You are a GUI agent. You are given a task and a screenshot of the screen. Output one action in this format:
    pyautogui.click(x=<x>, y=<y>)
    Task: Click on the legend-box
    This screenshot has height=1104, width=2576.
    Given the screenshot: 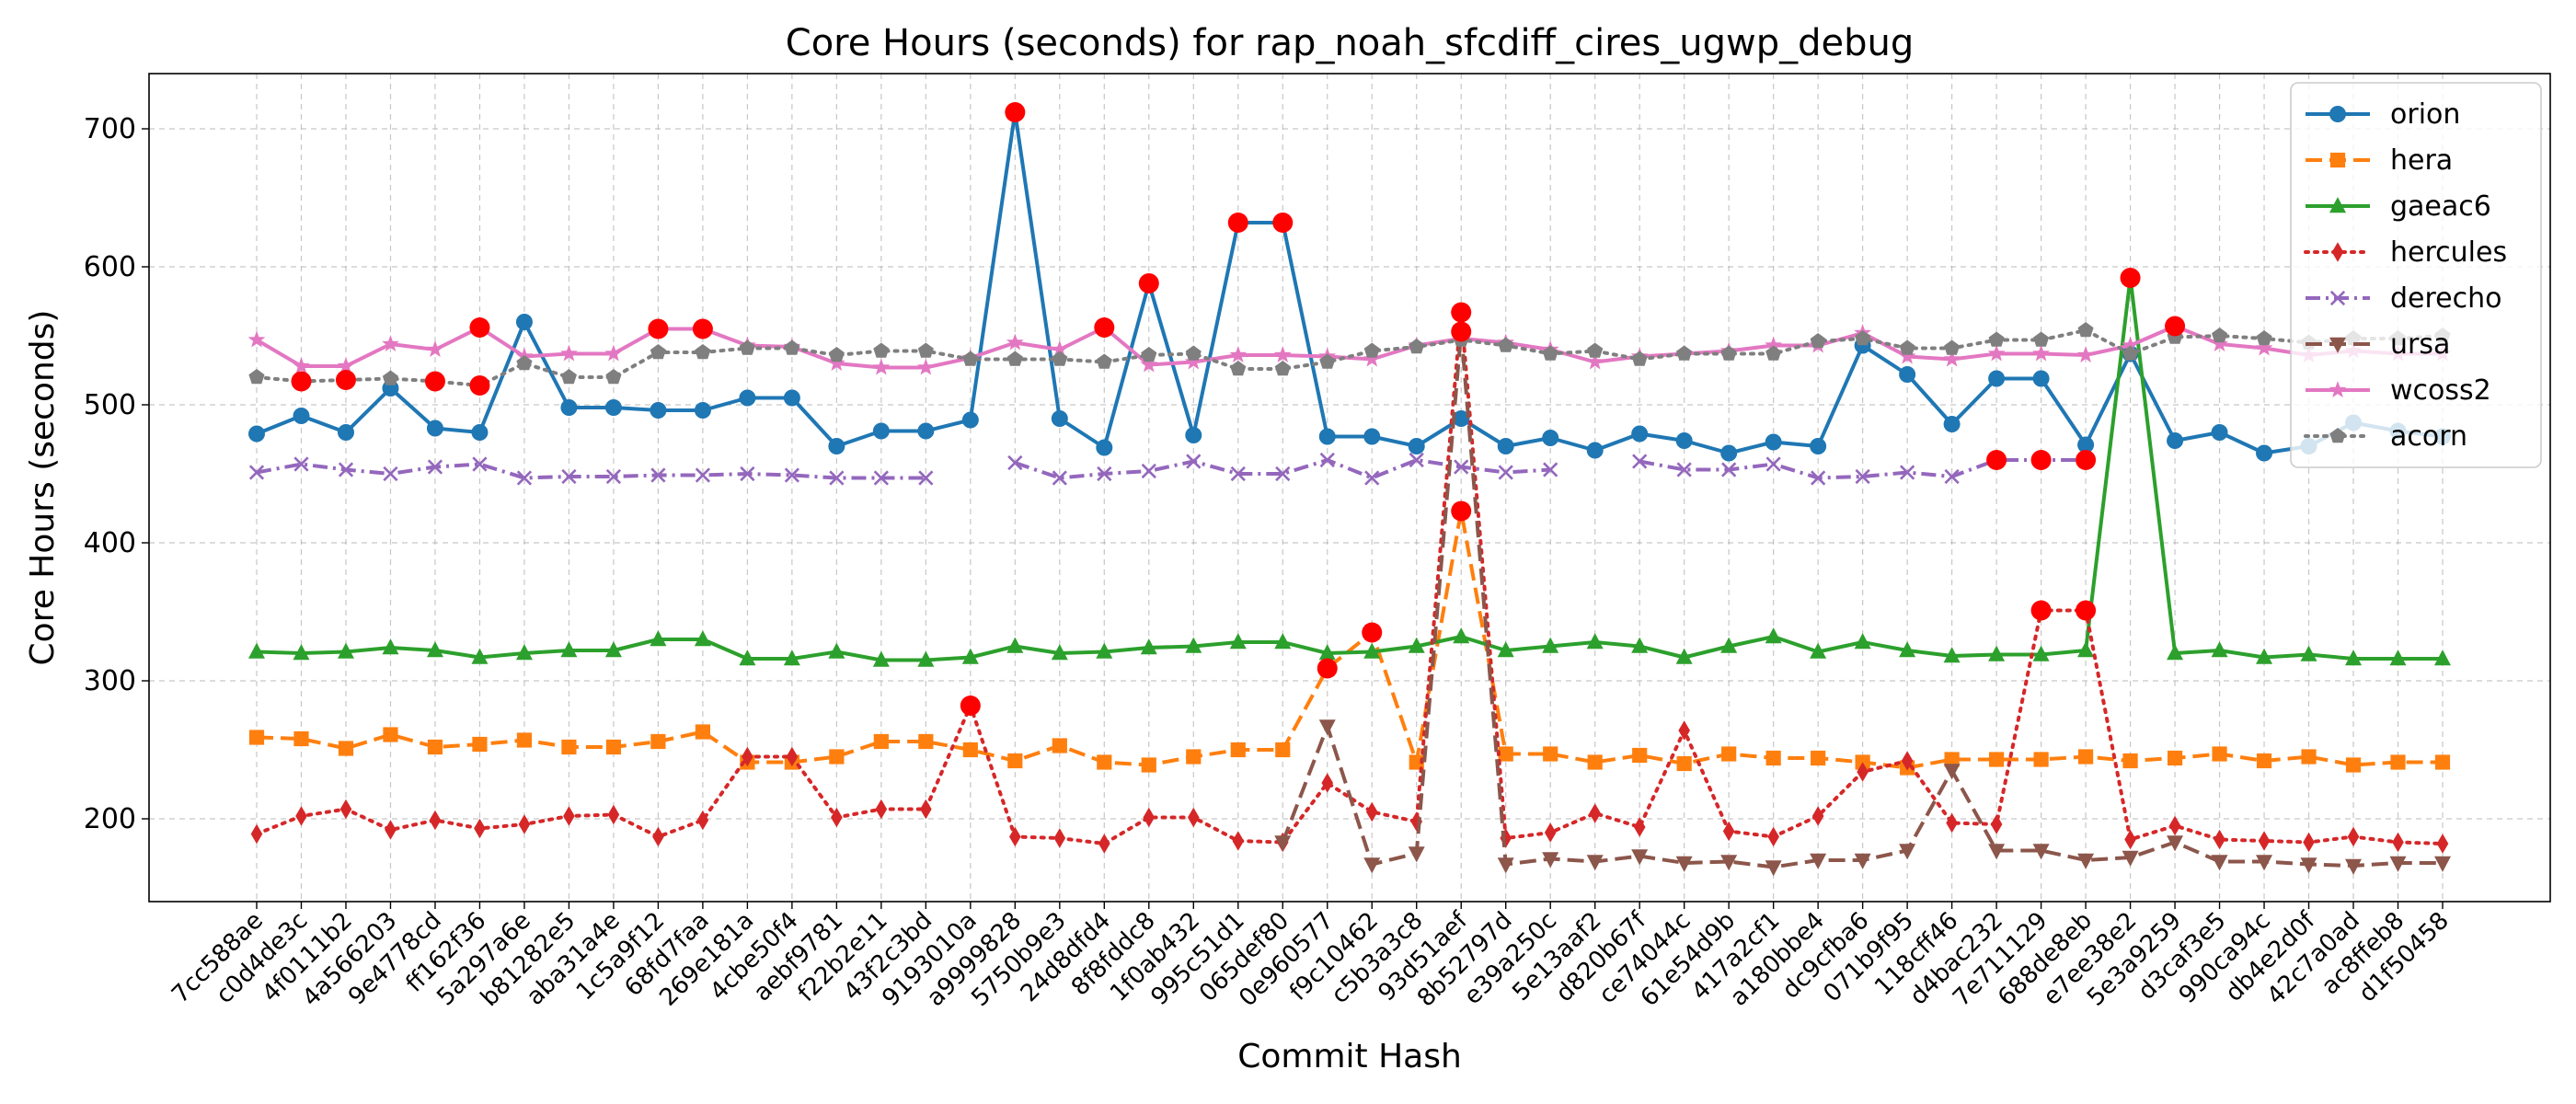 What is the action you would take?
    pyautogui.click(x=2416, y=275)
    